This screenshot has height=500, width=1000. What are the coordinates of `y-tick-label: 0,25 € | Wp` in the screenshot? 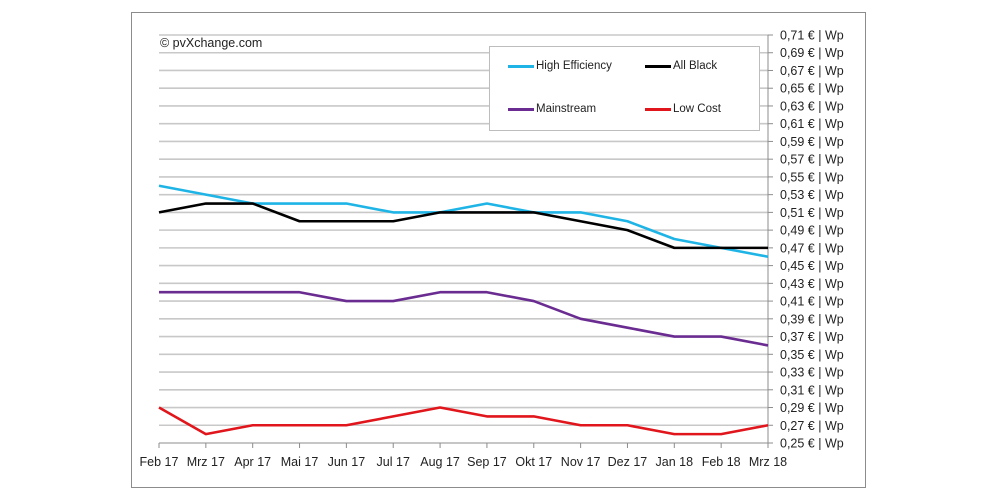 It's located at (812, 444).